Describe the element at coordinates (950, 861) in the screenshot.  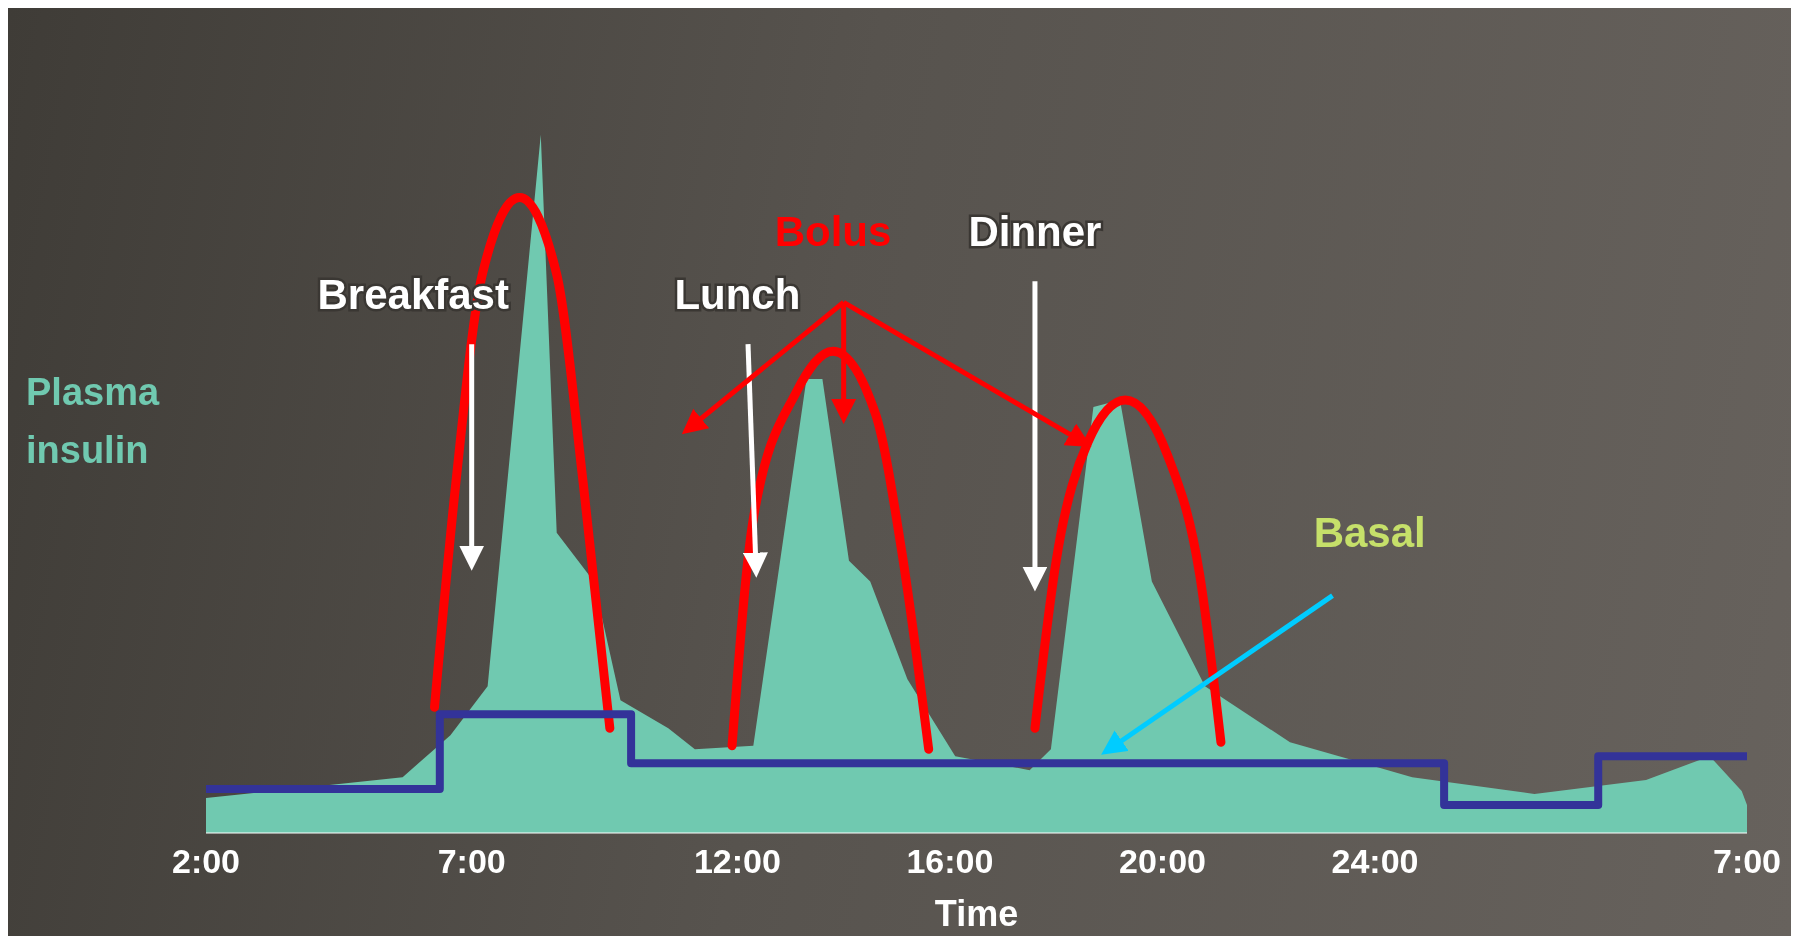
I see `x-tick-label: 16:00` at that location.